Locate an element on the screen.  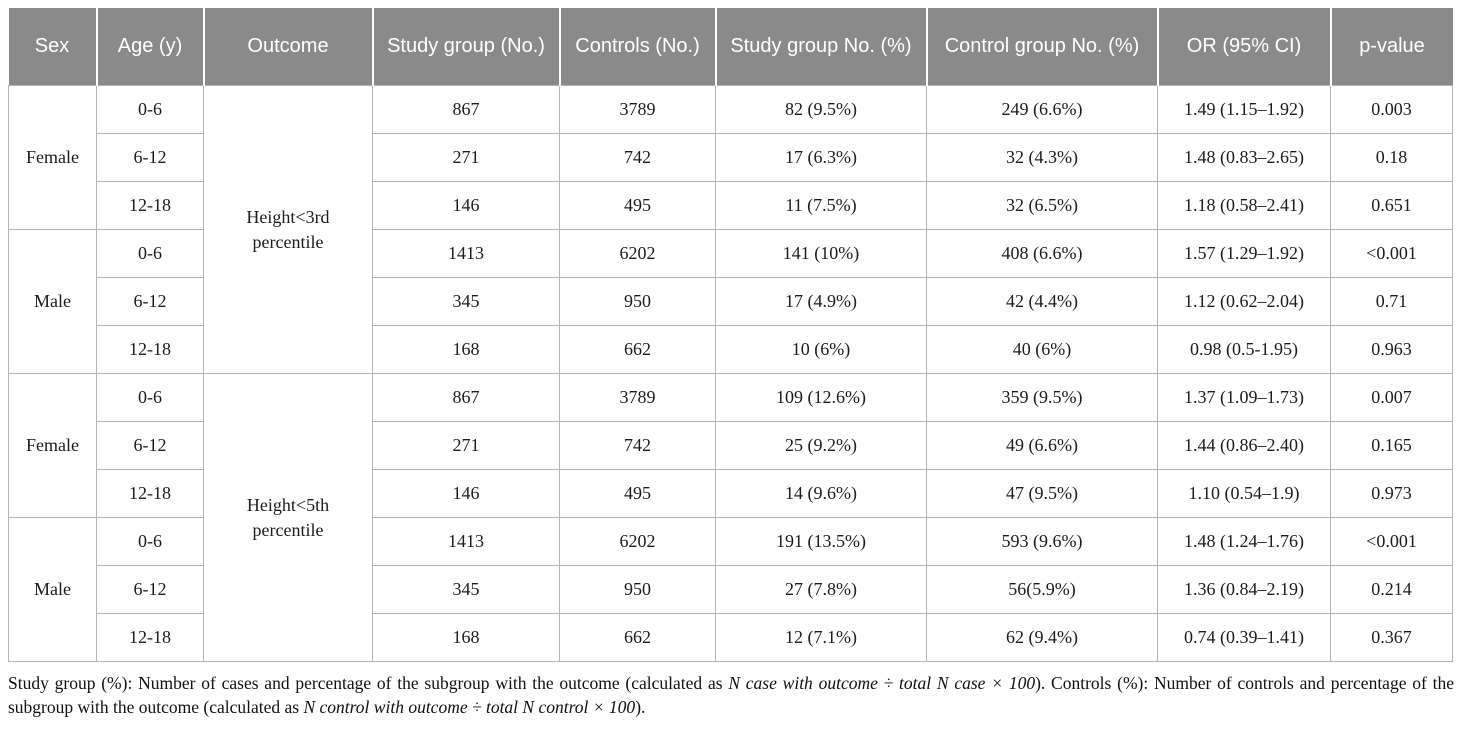
or-ci-cell: 0.74 (0.39–1.41) is located at coordinates (1244, 637).